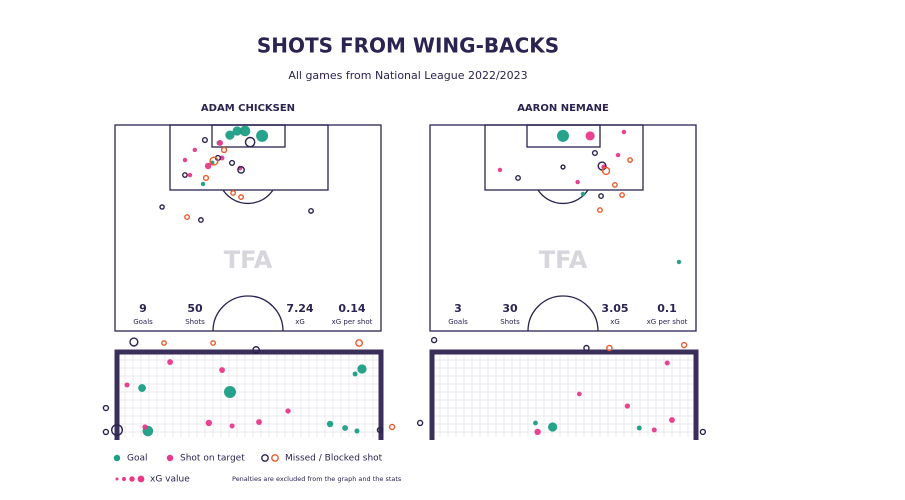  I want to click on title: SHOTS FROM WING-BACKS, so click(408, 46).